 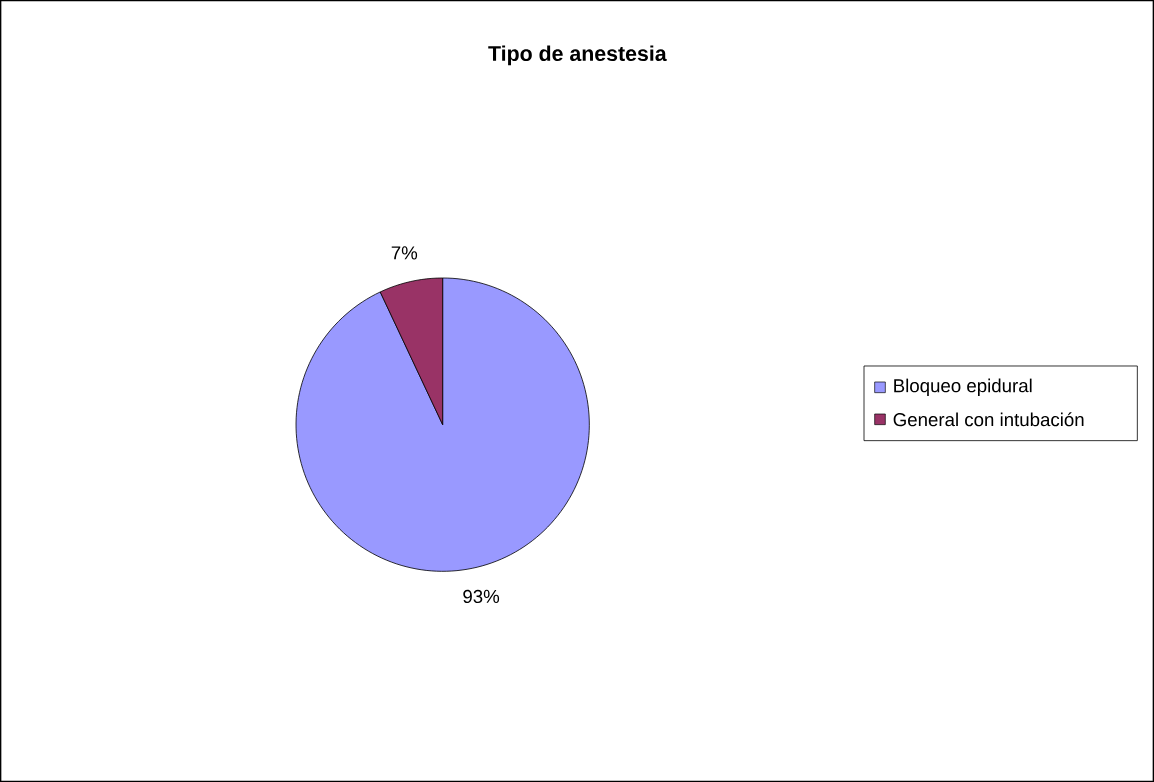 What do you see at coordinates (963, 387) in the screenshot?
I see `legend-label: Bloqueo epidural` at bounding box center [963, 387].